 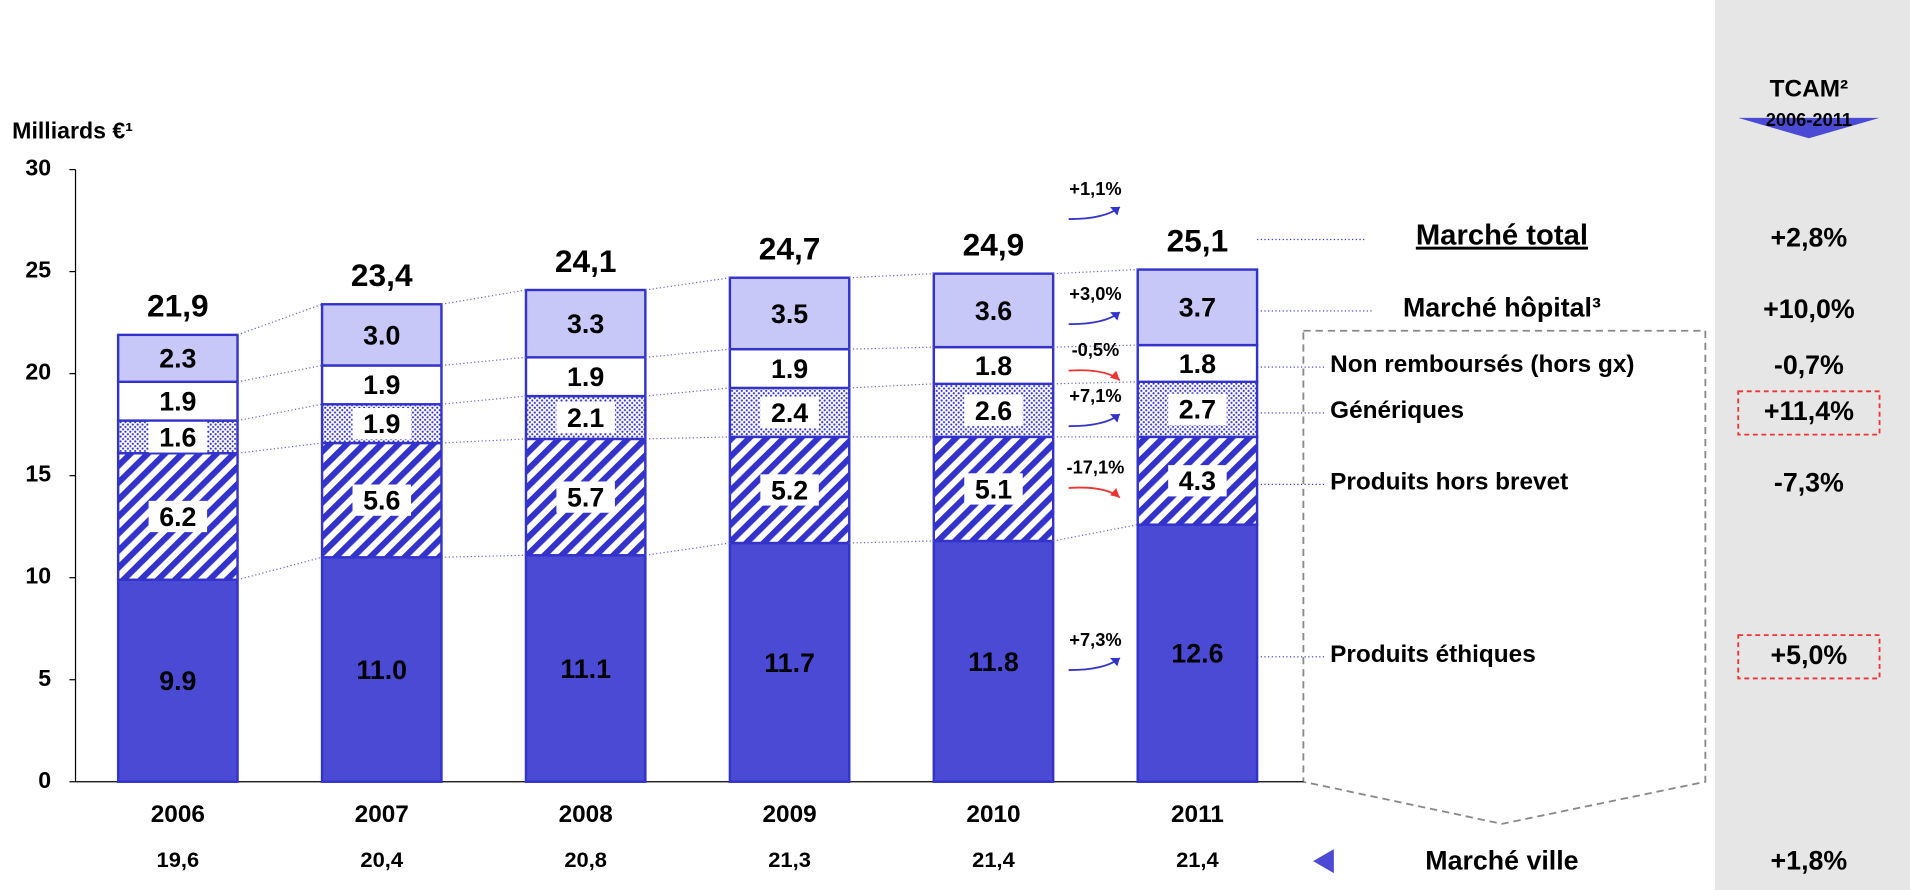 What do you see at coordinates (382, 814) in the screenshot?
I see `x-tick-label: 2007` at bounding box center [382, 814].